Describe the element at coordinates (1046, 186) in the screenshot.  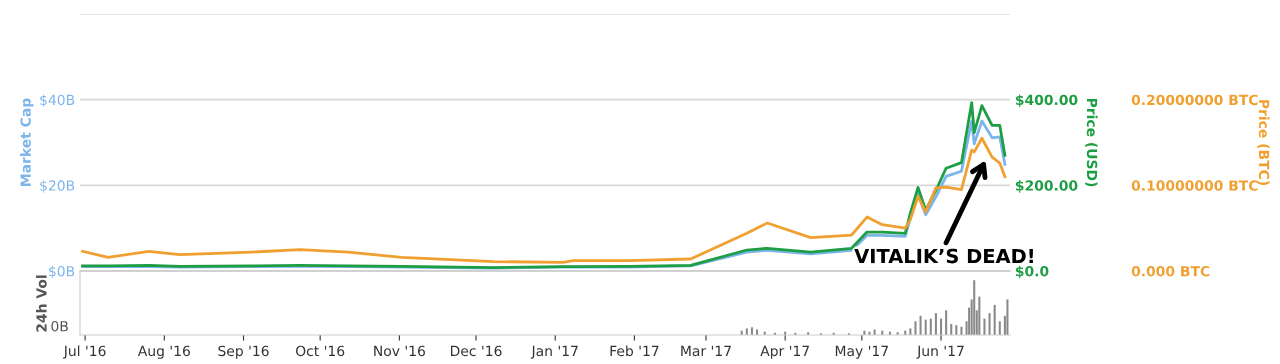
I see `y2-tick-label: $200.00` at that location.